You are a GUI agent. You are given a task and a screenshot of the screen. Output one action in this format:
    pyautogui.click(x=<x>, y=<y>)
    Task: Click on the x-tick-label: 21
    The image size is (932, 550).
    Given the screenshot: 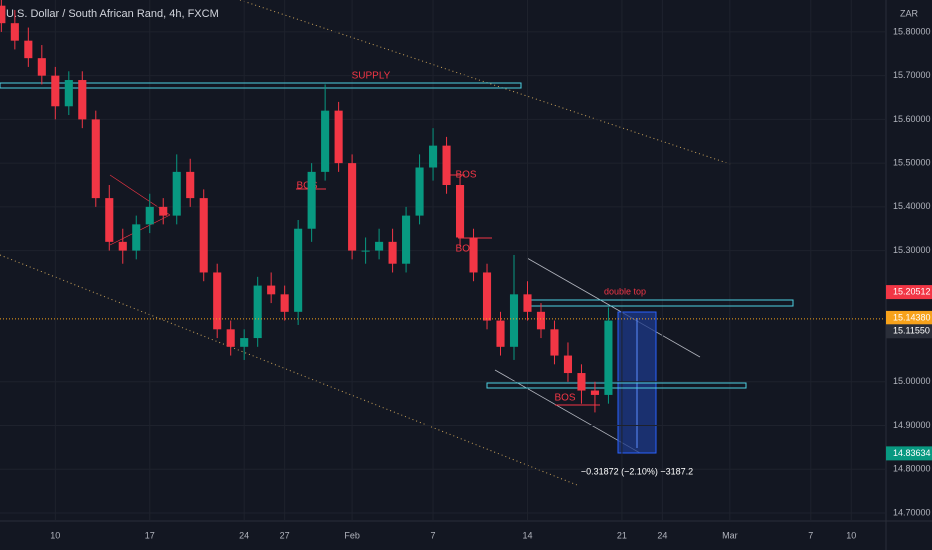 What is the action you would take?
    pyautogui.click(x=622, y=535)
    